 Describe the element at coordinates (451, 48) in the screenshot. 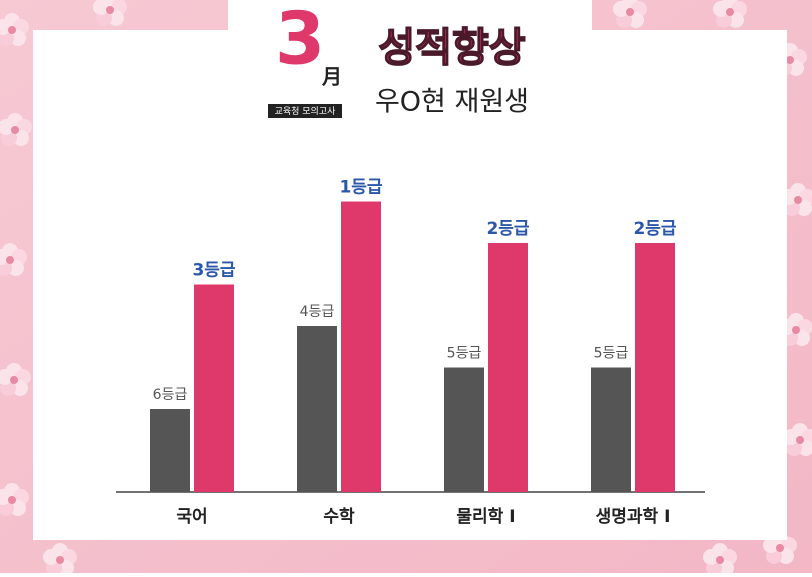

I see `headline: 성적향상` at that location.